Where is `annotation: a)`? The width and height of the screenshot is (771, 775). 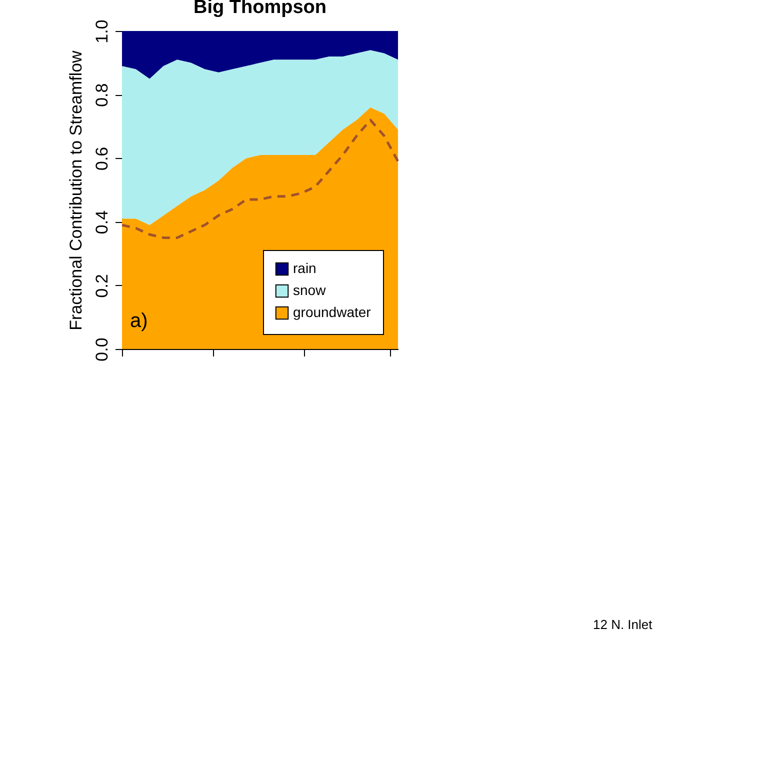
annotation: a) is located at coordinates (139, 321).